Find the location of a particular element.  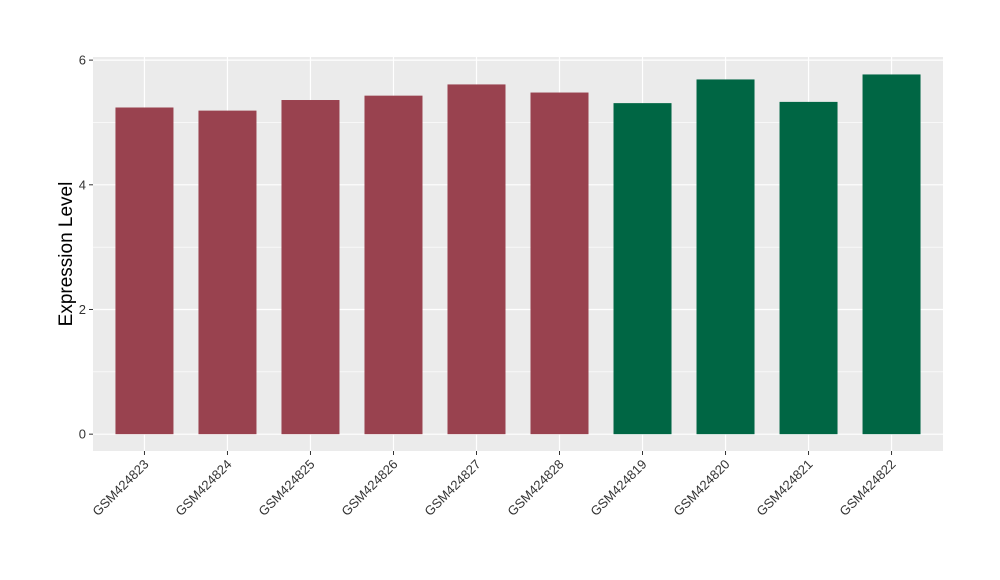

x-tick-label: GSM424819 is located at coordinates (618, 488).